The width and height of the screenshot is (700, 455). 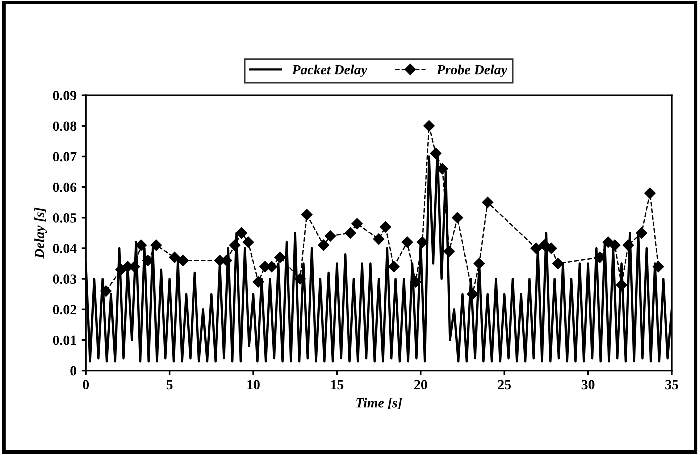 I want to click on legend-label: Probe Delay, so click(x=472, y=71).